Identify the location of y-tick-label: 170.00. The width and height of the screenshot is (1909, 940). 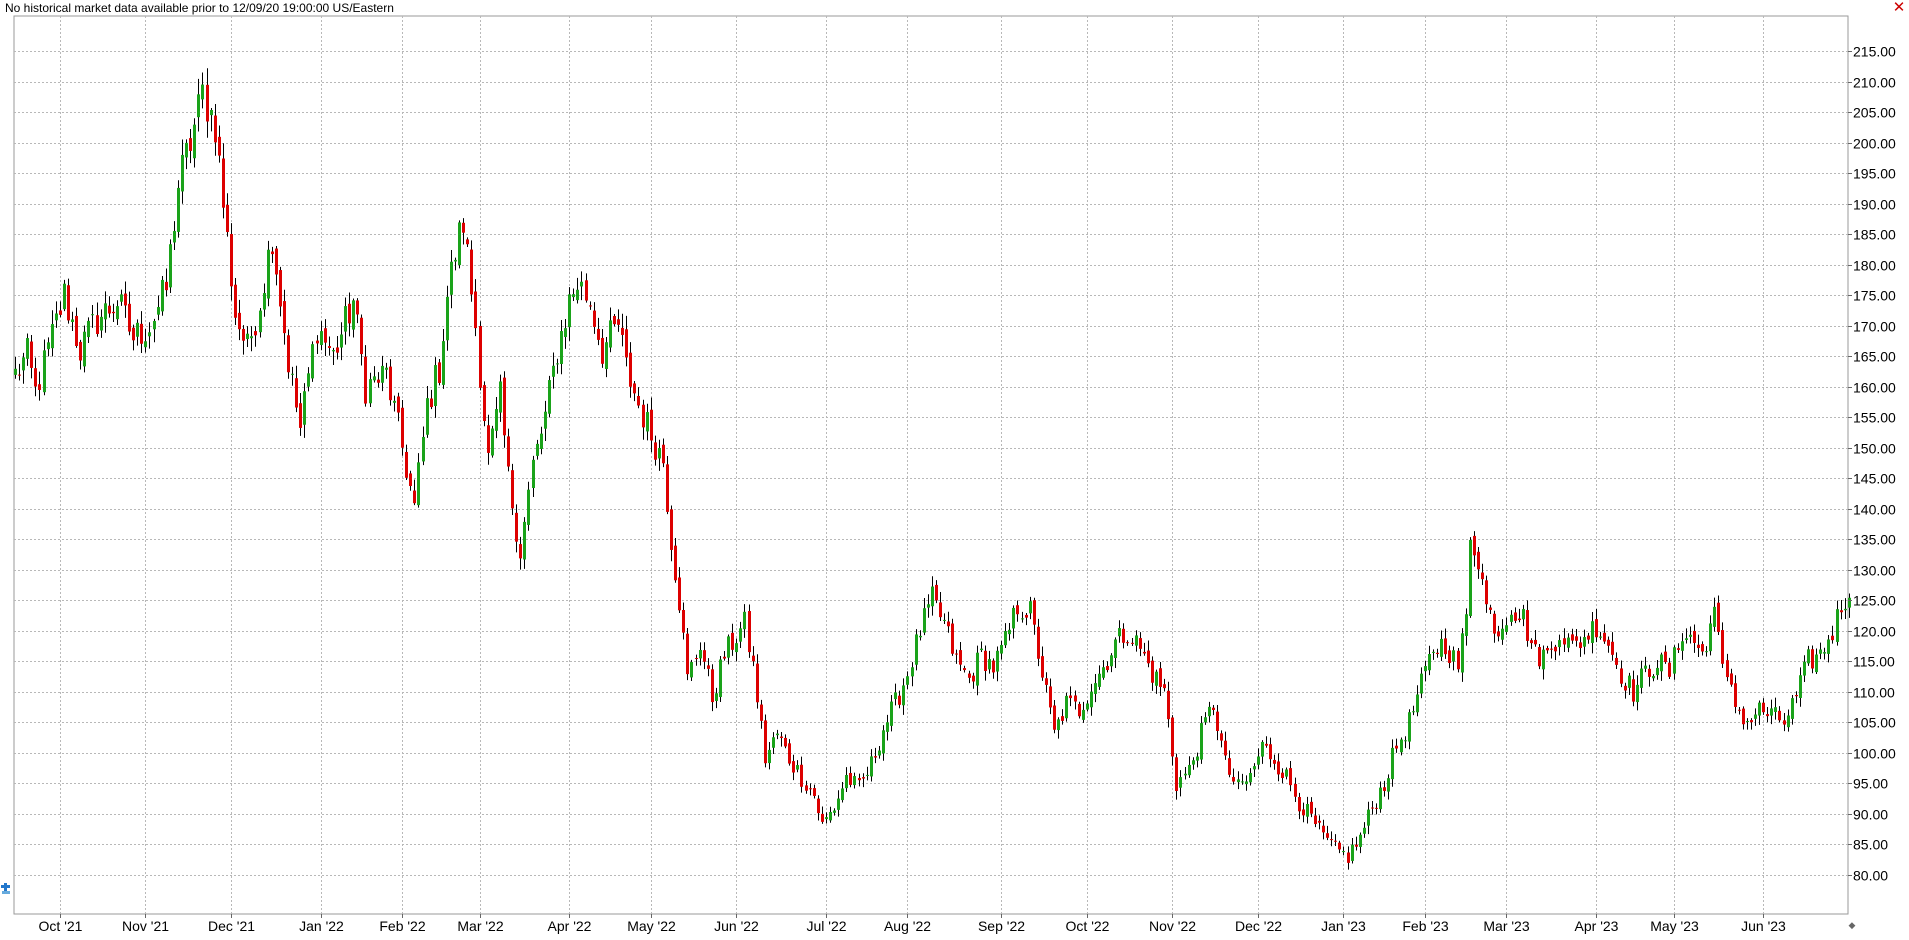
(1874, 327).